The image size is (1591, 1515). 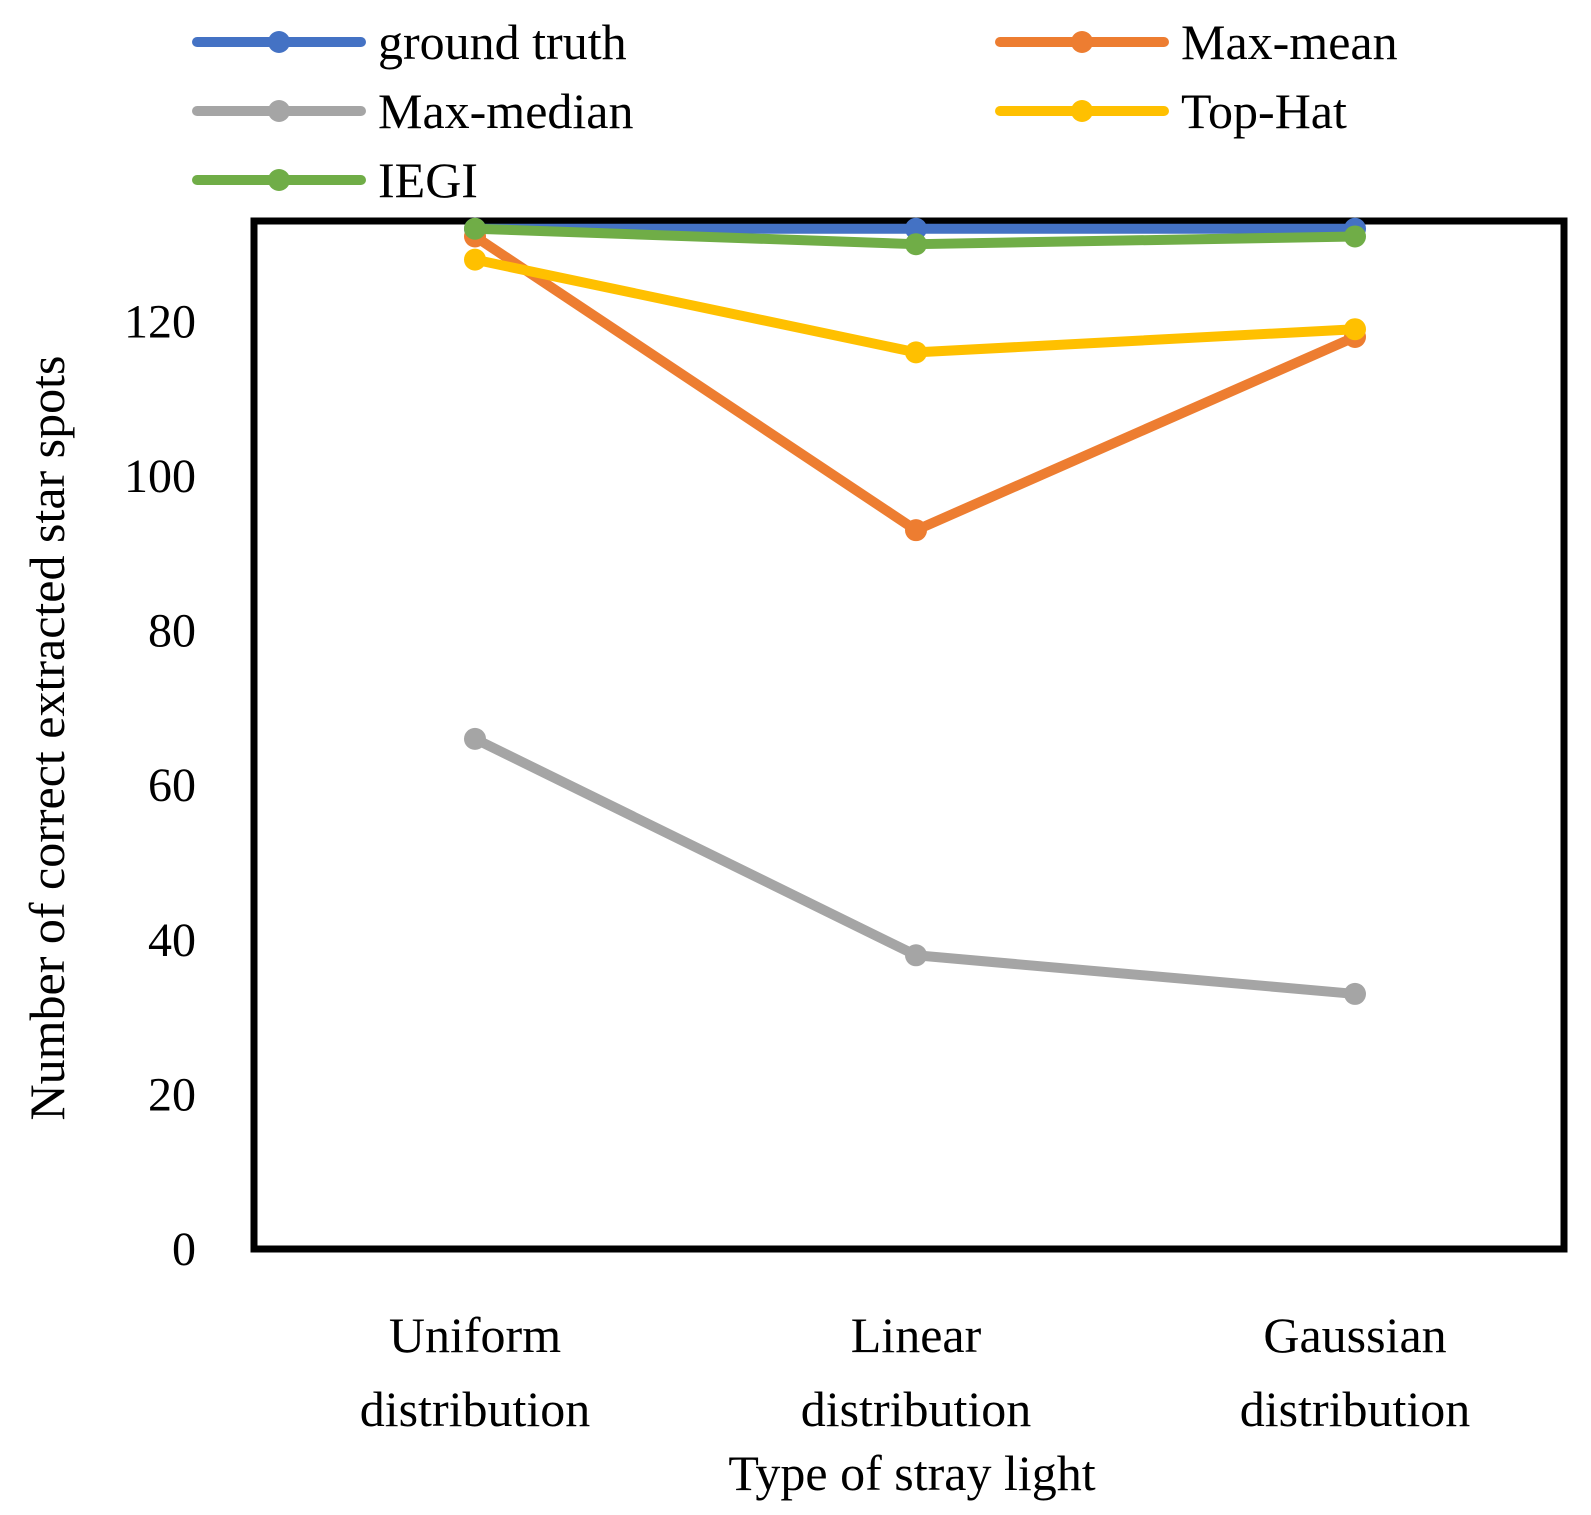 What do you see at coordinates (505, 111) in the screenshot?
I see `legend-label: Max-median` at bounding box center [505, 111].